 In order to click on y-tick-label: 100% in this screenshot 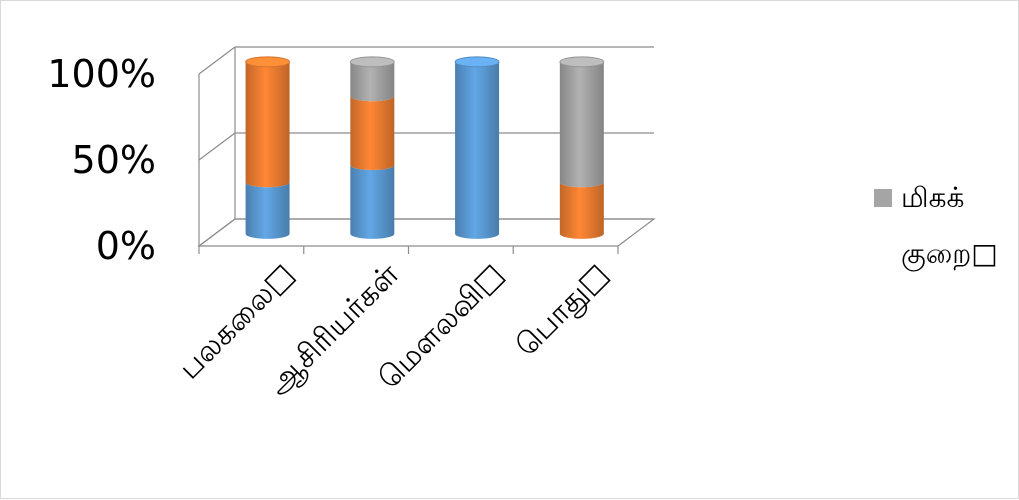, I will do `click(101, 74)`.